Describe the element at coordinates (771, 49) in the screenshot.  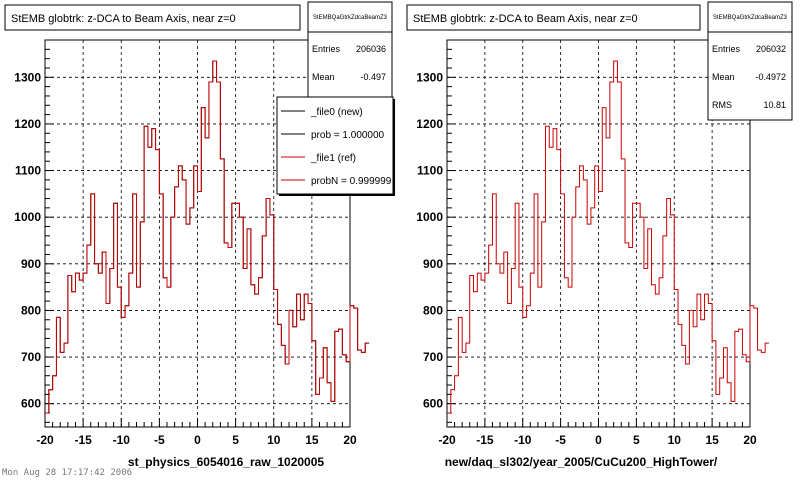
I see `panel2-stats-value: 206032` at that location.